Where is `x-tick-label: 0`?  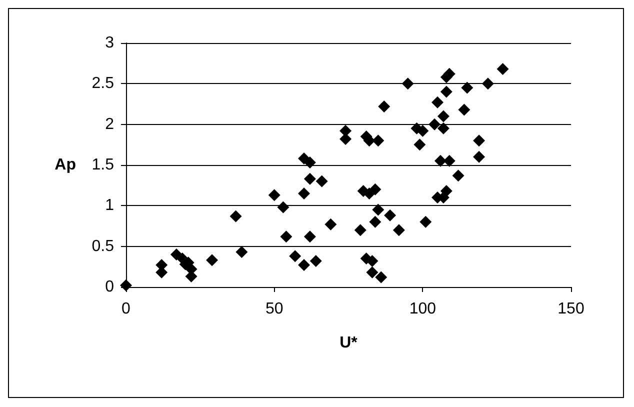 x-tick-label: 0 is located at coordinates (126, 309).